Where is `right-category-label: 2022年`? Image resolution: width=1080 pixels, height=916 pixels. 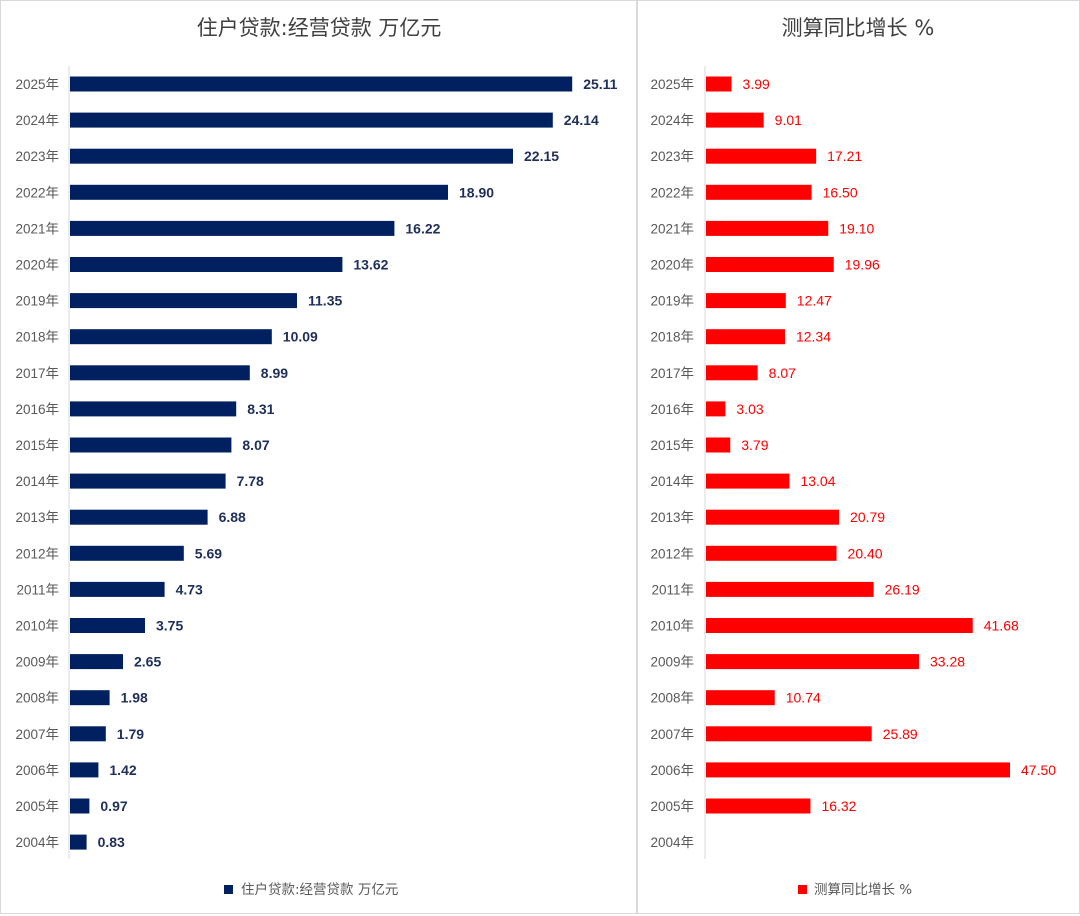 right-category-label: 2022年 is located at coordinates (672, 192).